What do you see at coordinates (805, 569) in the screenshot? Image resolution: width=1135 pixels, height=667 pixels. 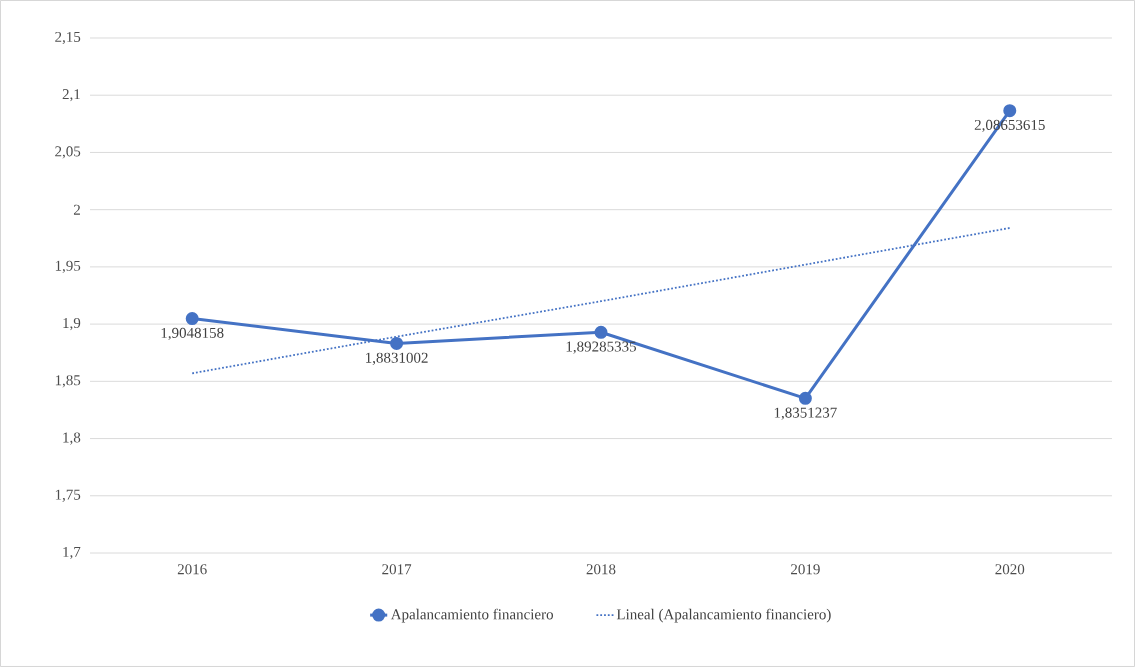 I see `x-tick-label: 2019` at bounding box center [805, 569].